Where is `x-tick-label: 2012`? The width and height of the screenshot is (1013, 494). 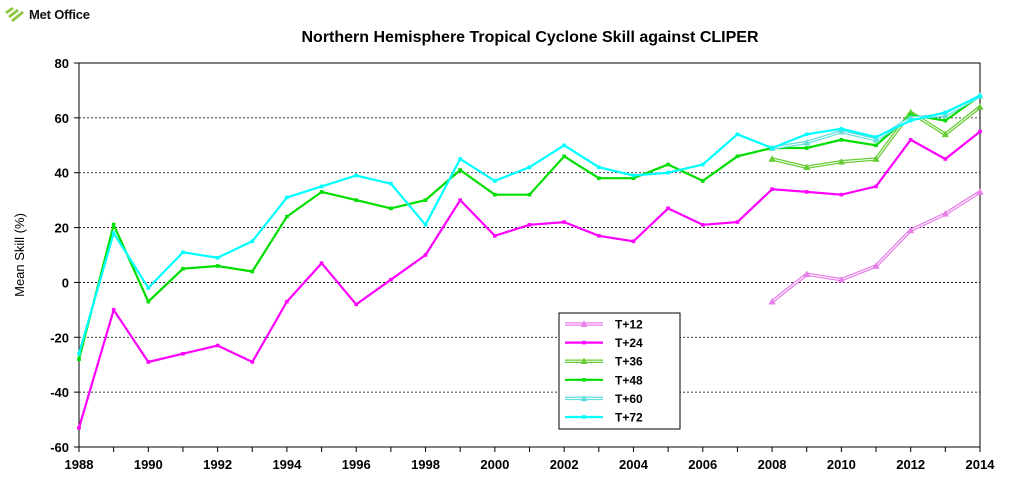 x-tick-label: 2012 is located at coordinates (910, 464).